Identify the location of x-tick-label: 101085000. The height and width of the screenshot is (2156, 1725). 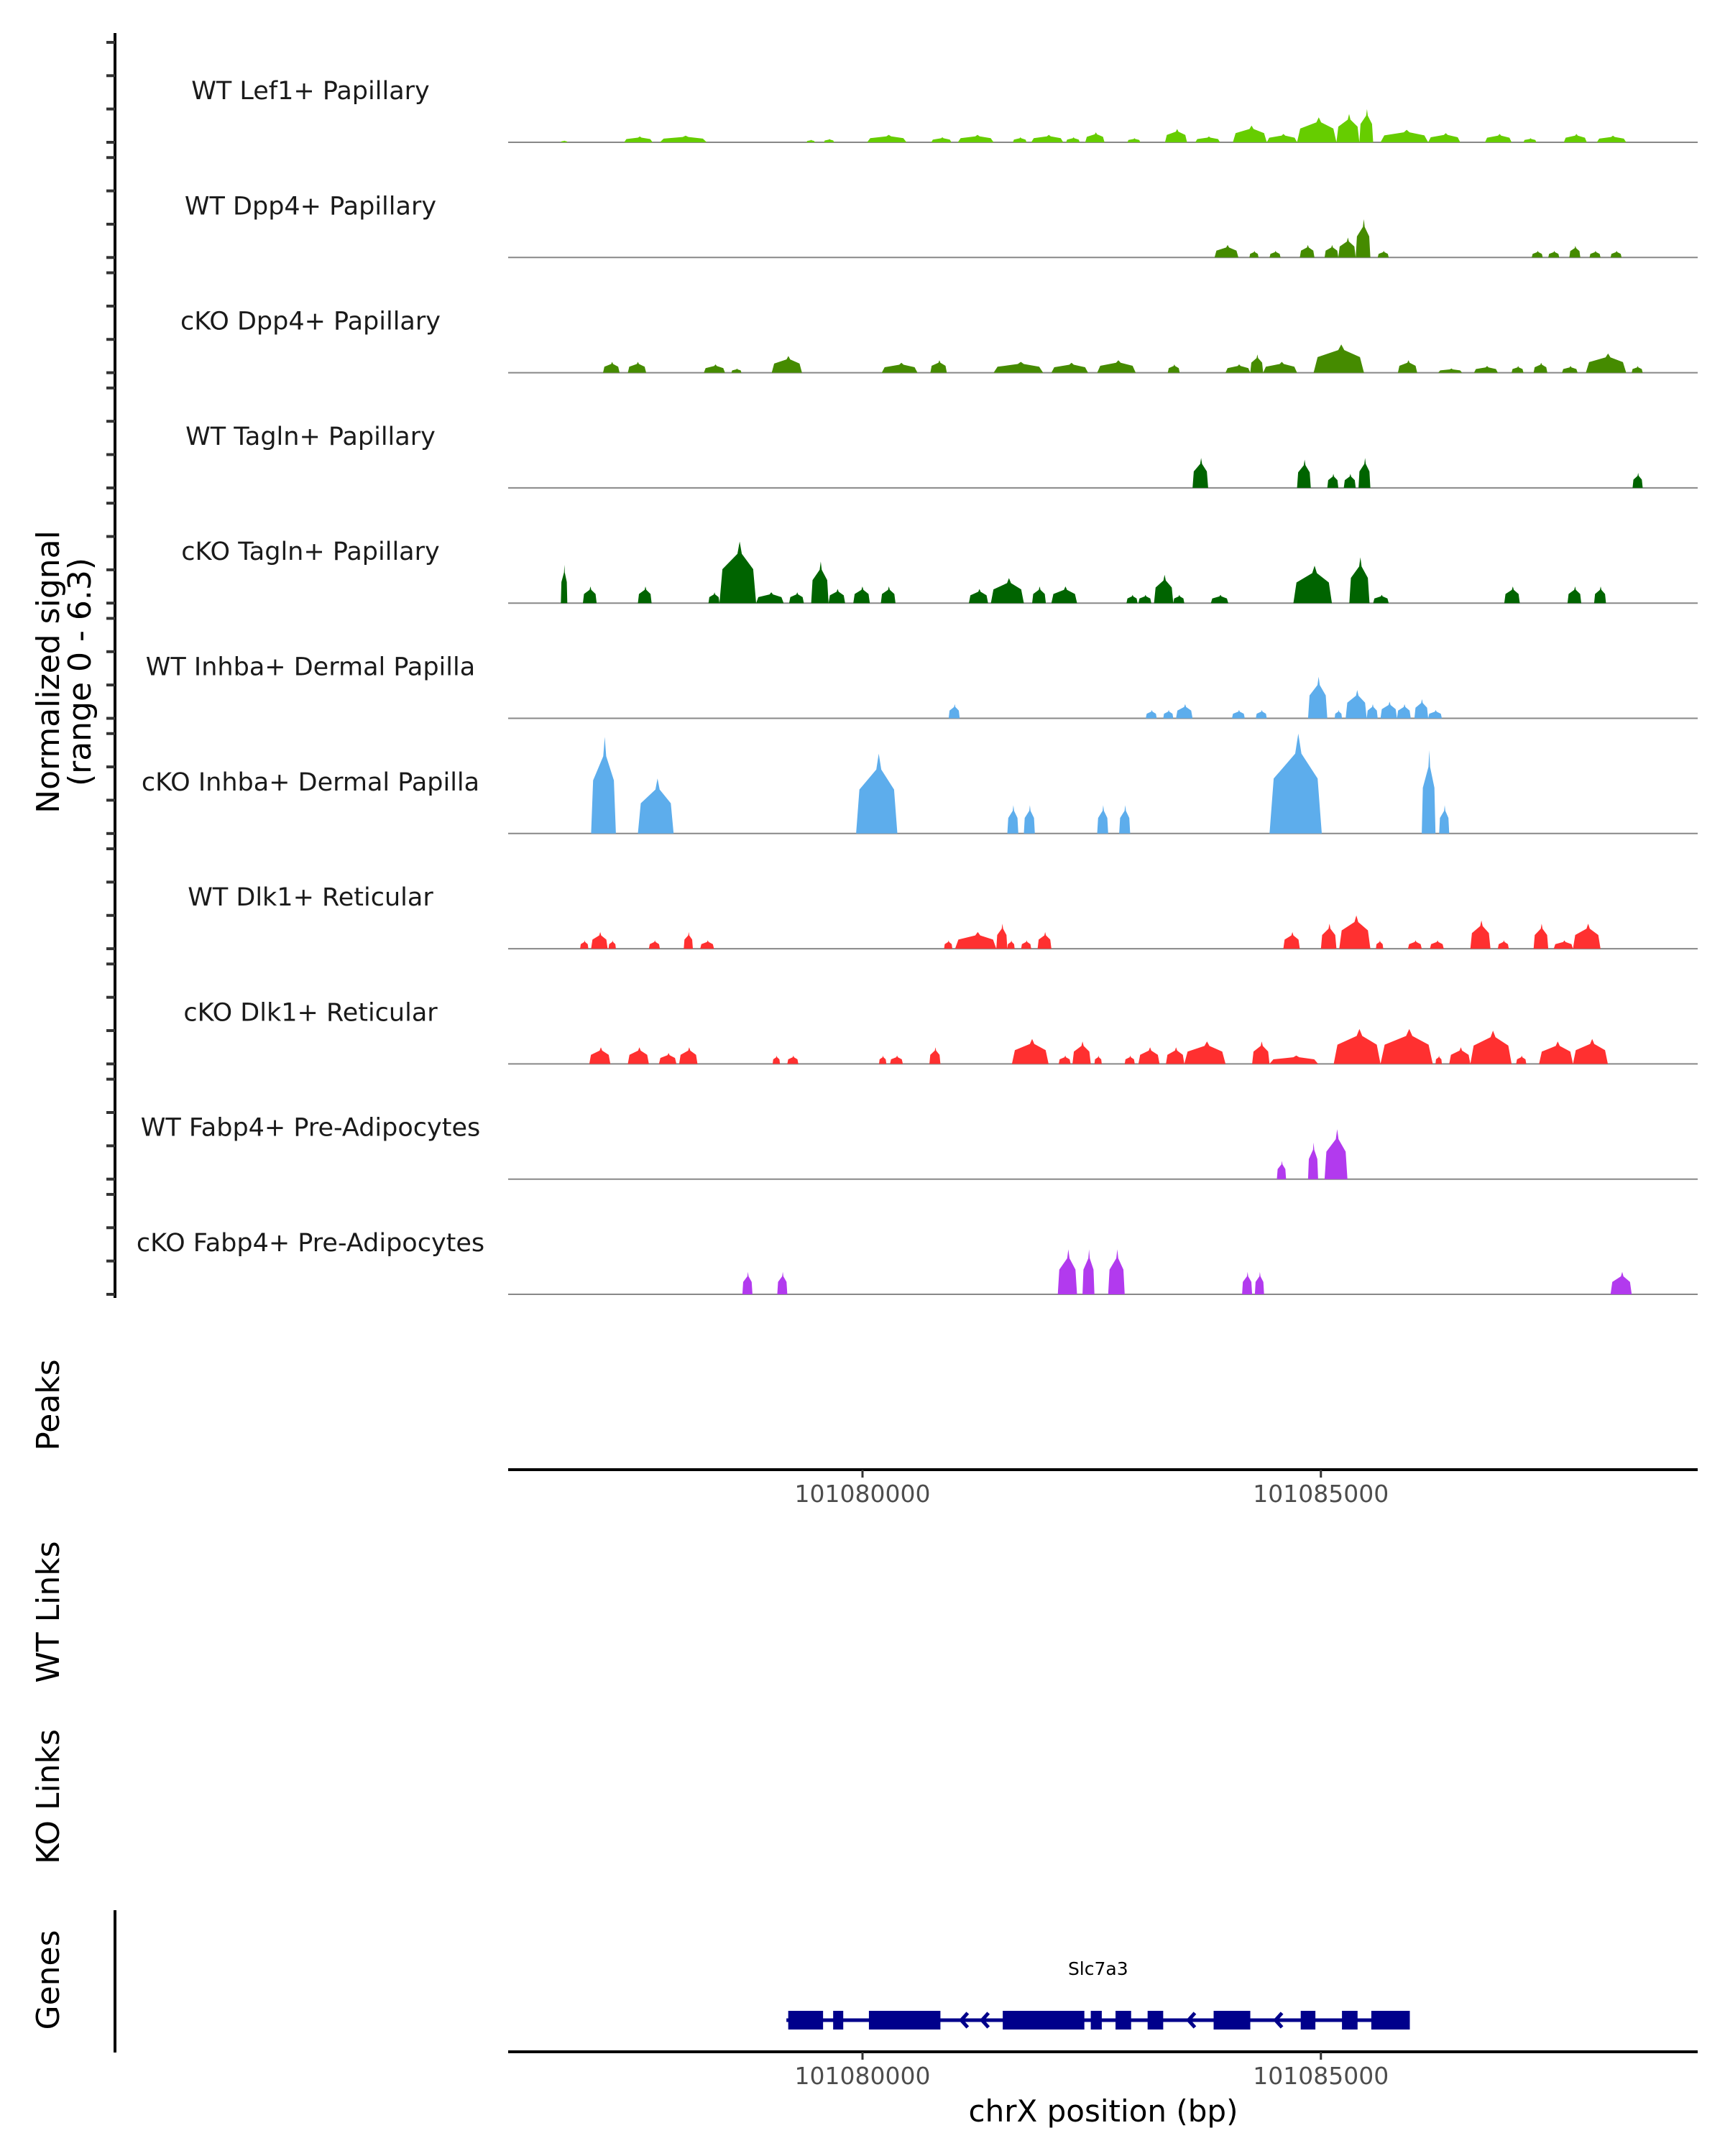
(1321, 1494).